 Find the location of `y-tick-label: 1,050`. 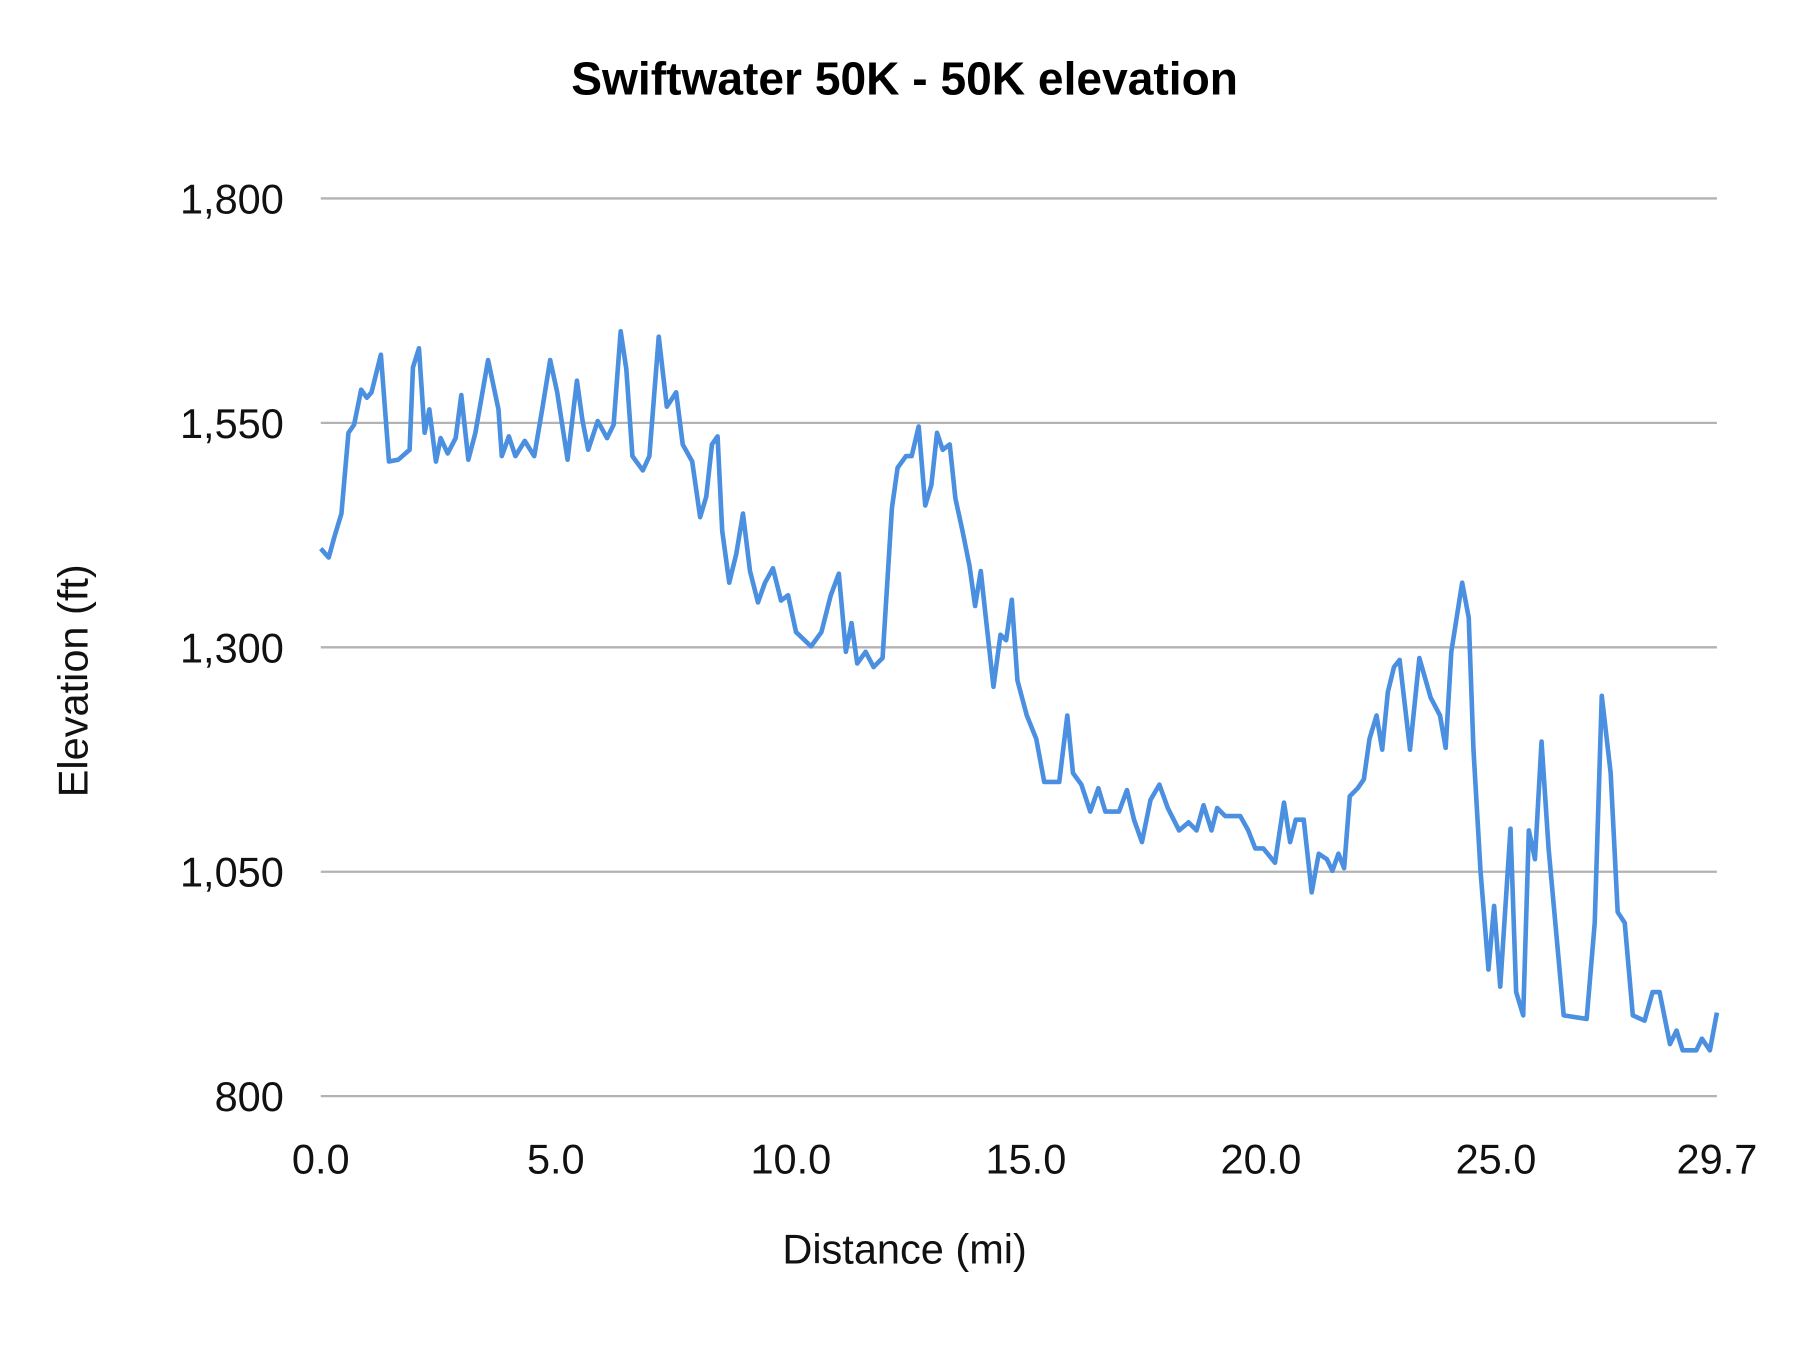

y-tick-label: 1,050 is located at coordinates (232, 872).